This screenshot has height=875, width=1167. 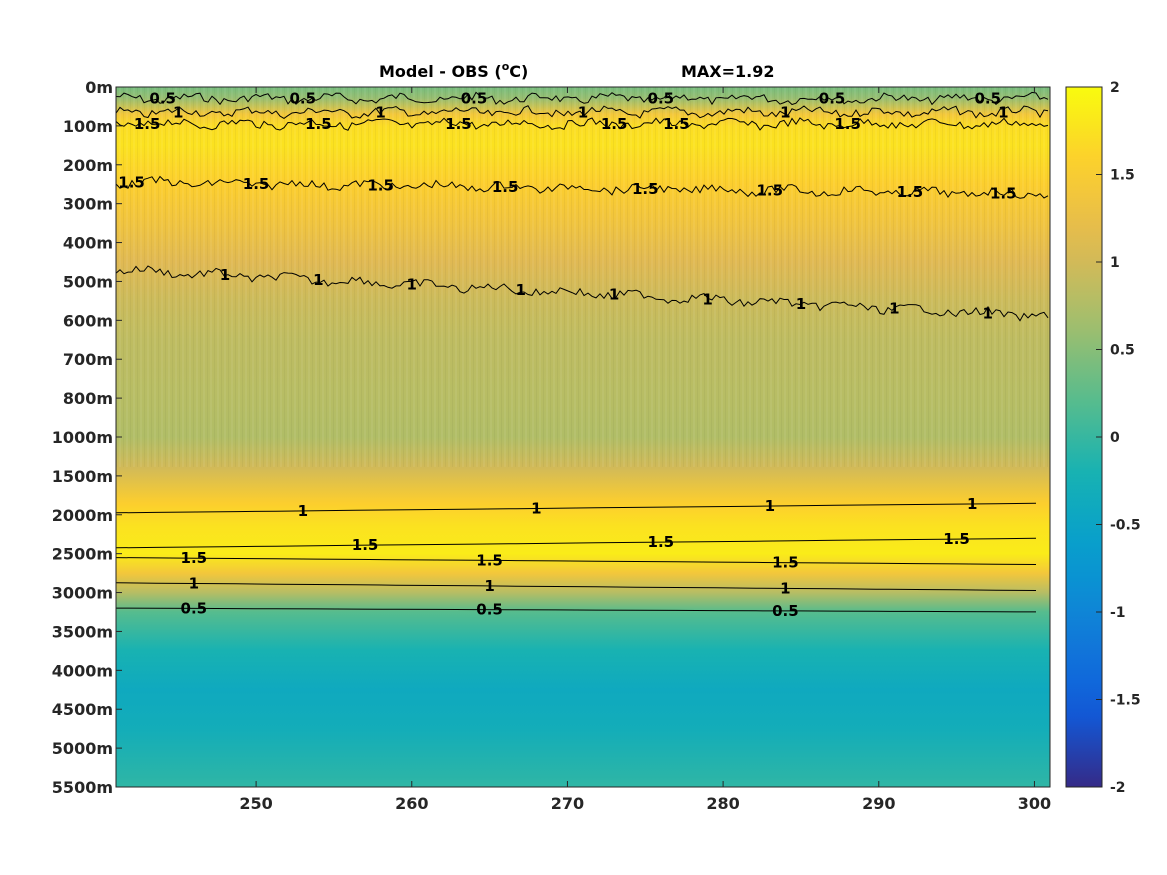 I want to click on x-tick-label: 300, so click(x=1034, y=803).